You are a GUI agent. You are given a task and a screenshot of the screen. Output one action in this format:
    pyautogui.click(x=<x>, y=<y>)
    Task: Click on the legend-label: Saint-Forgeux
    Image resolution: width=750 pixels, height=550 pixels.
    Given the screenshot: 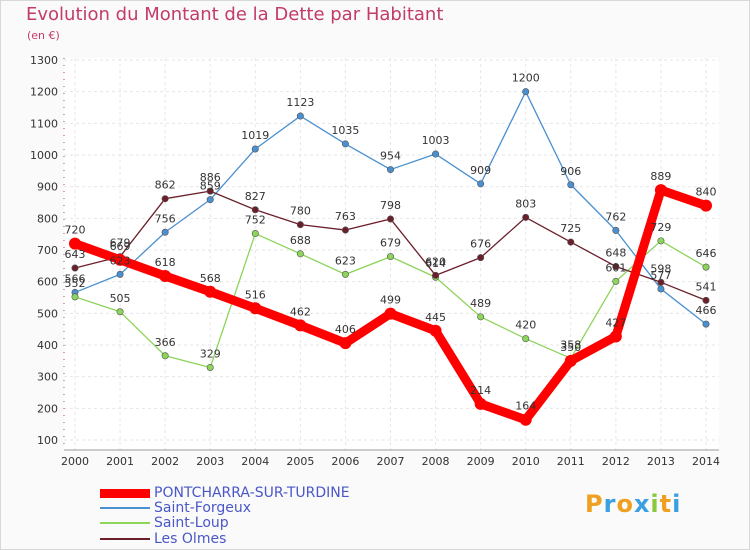 What is the action you would take?
    pyautogui.click(x=203, y=508)
    